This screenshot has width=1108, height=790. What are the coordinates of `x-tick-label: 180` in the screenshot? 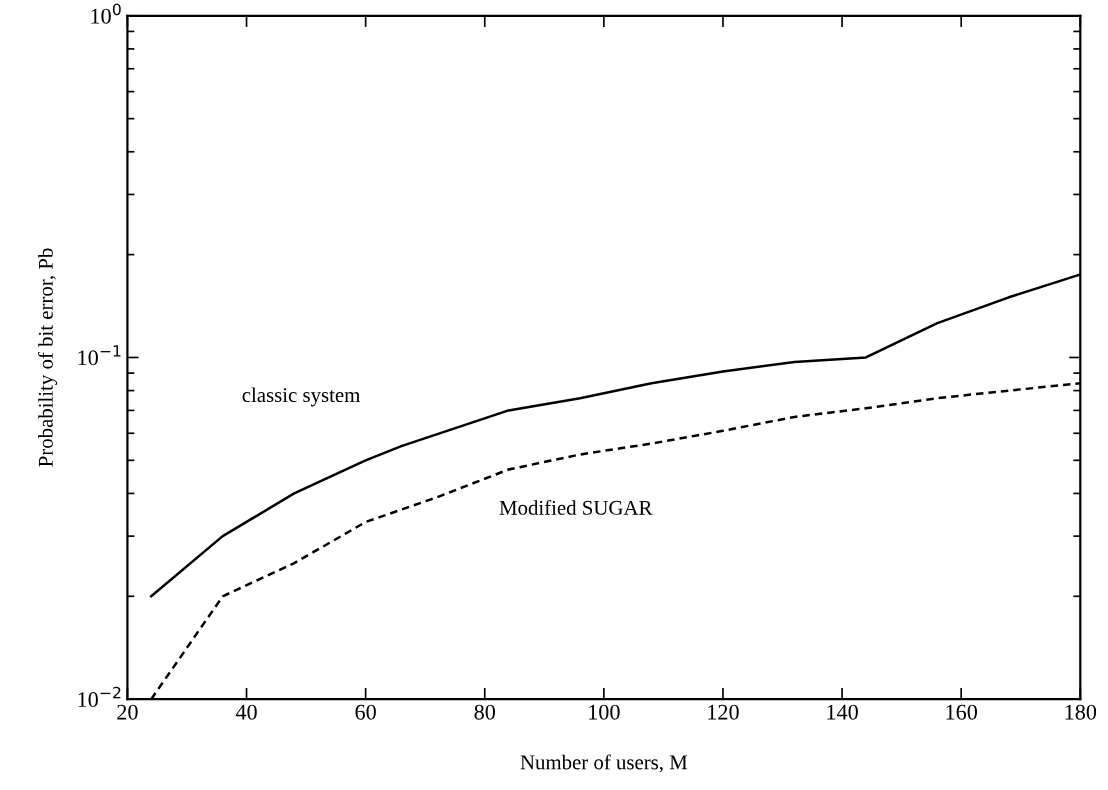 It's located at (1081, 712).